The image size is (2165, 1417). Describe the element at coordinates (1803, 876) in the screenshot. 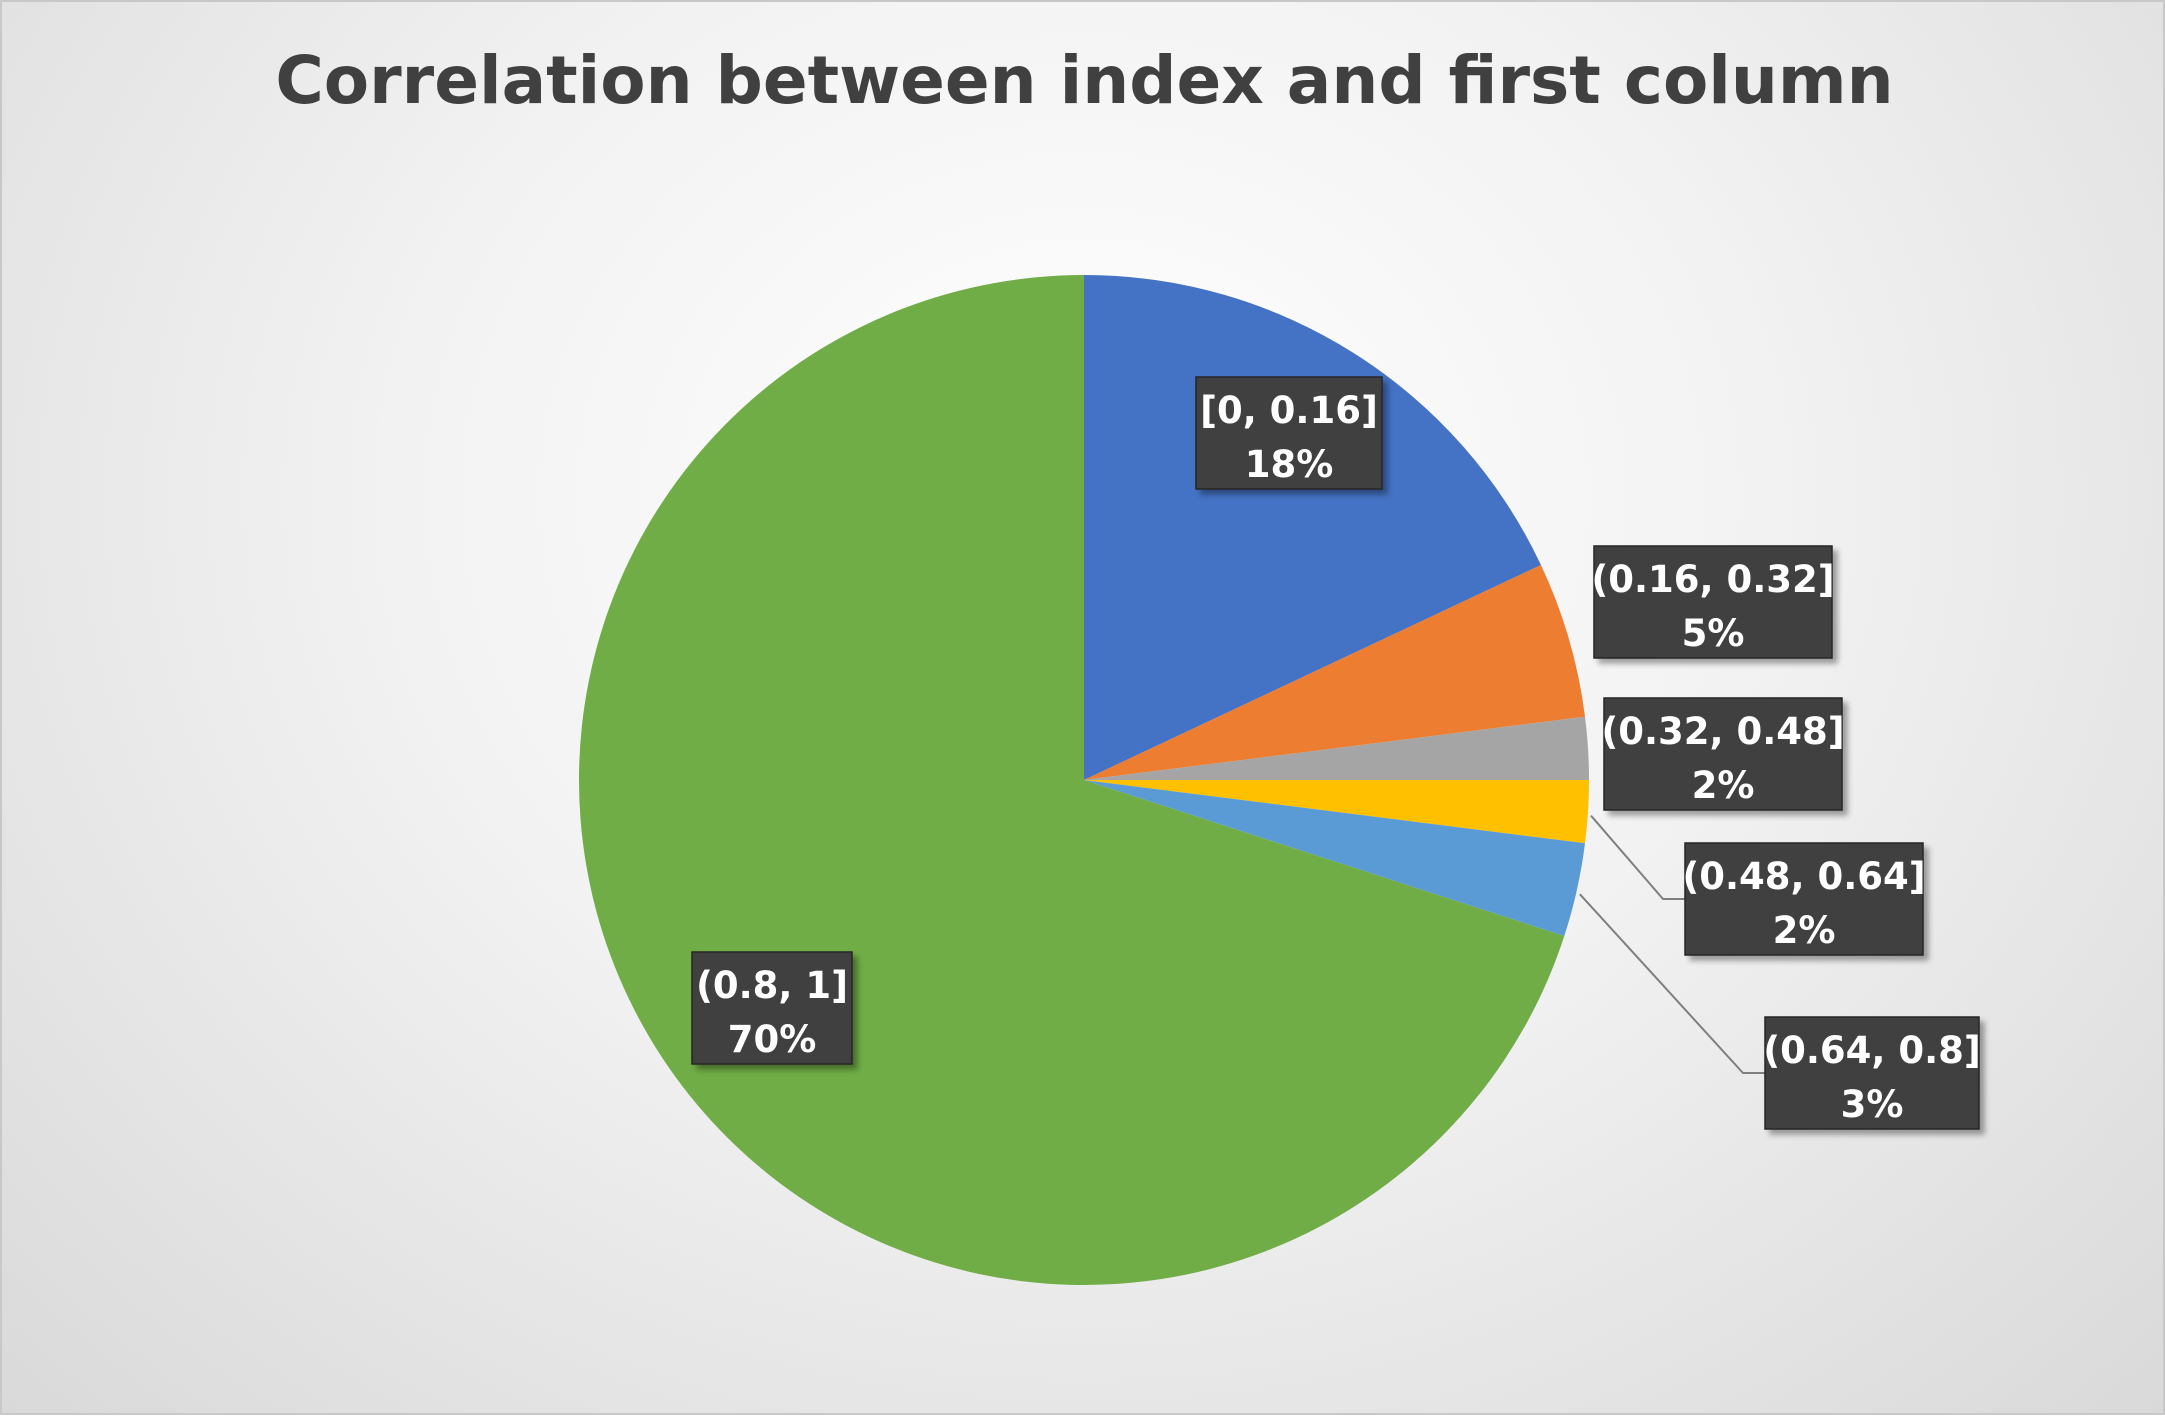

I see `data-label-category: (0.48, 0.64]` at that location.